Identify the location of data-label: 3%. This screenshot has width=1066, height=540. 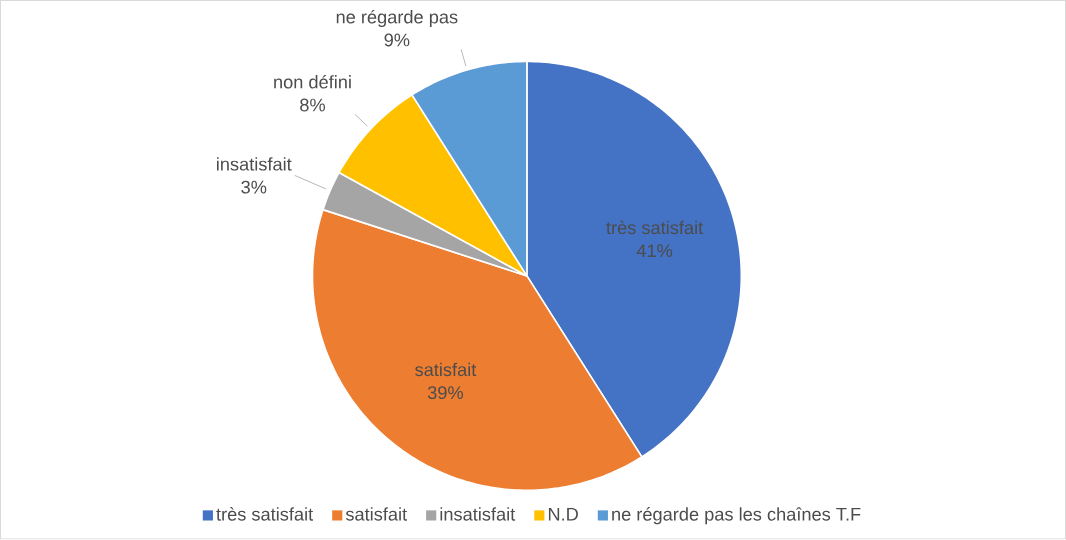
(254, 187).